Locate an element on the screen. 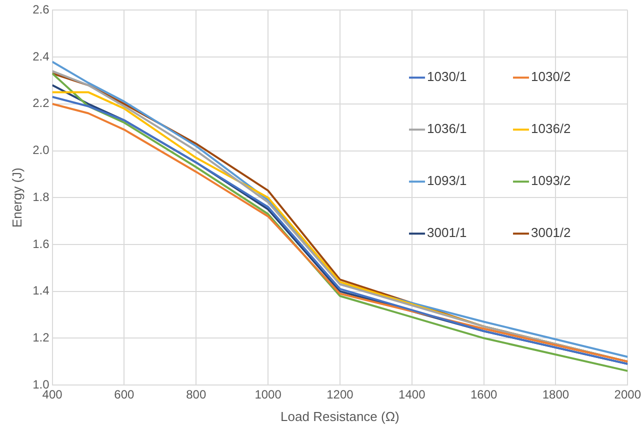 This screenshot has height=433, width=644. x-tick-label: 1600 is located at coordinates (484, 395).